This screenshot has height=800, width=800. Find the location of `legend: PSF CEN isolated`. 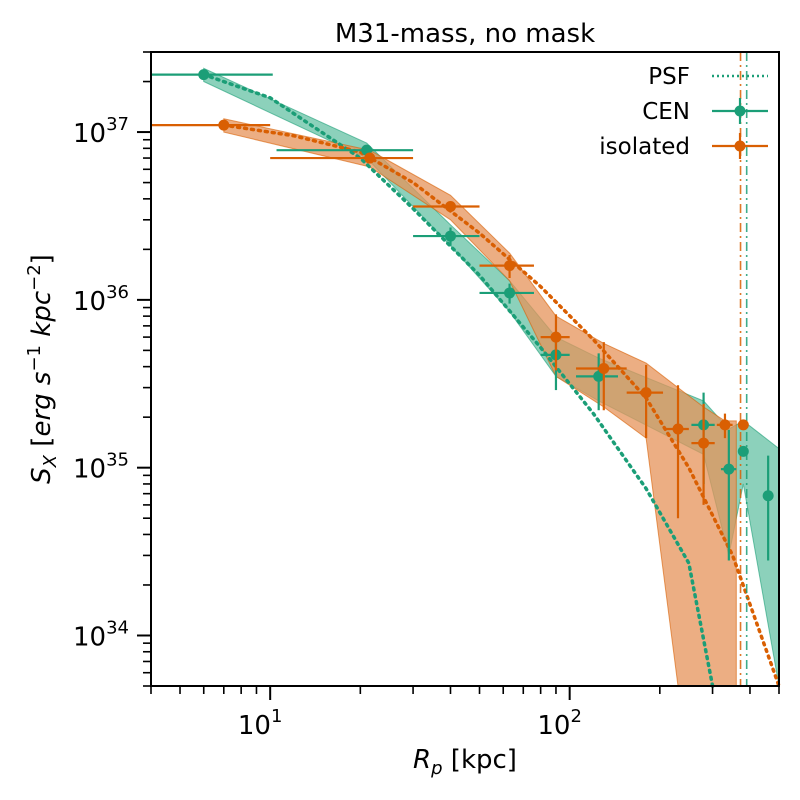

legend: PSF CEN isolated is located at coordinates (683, 112).